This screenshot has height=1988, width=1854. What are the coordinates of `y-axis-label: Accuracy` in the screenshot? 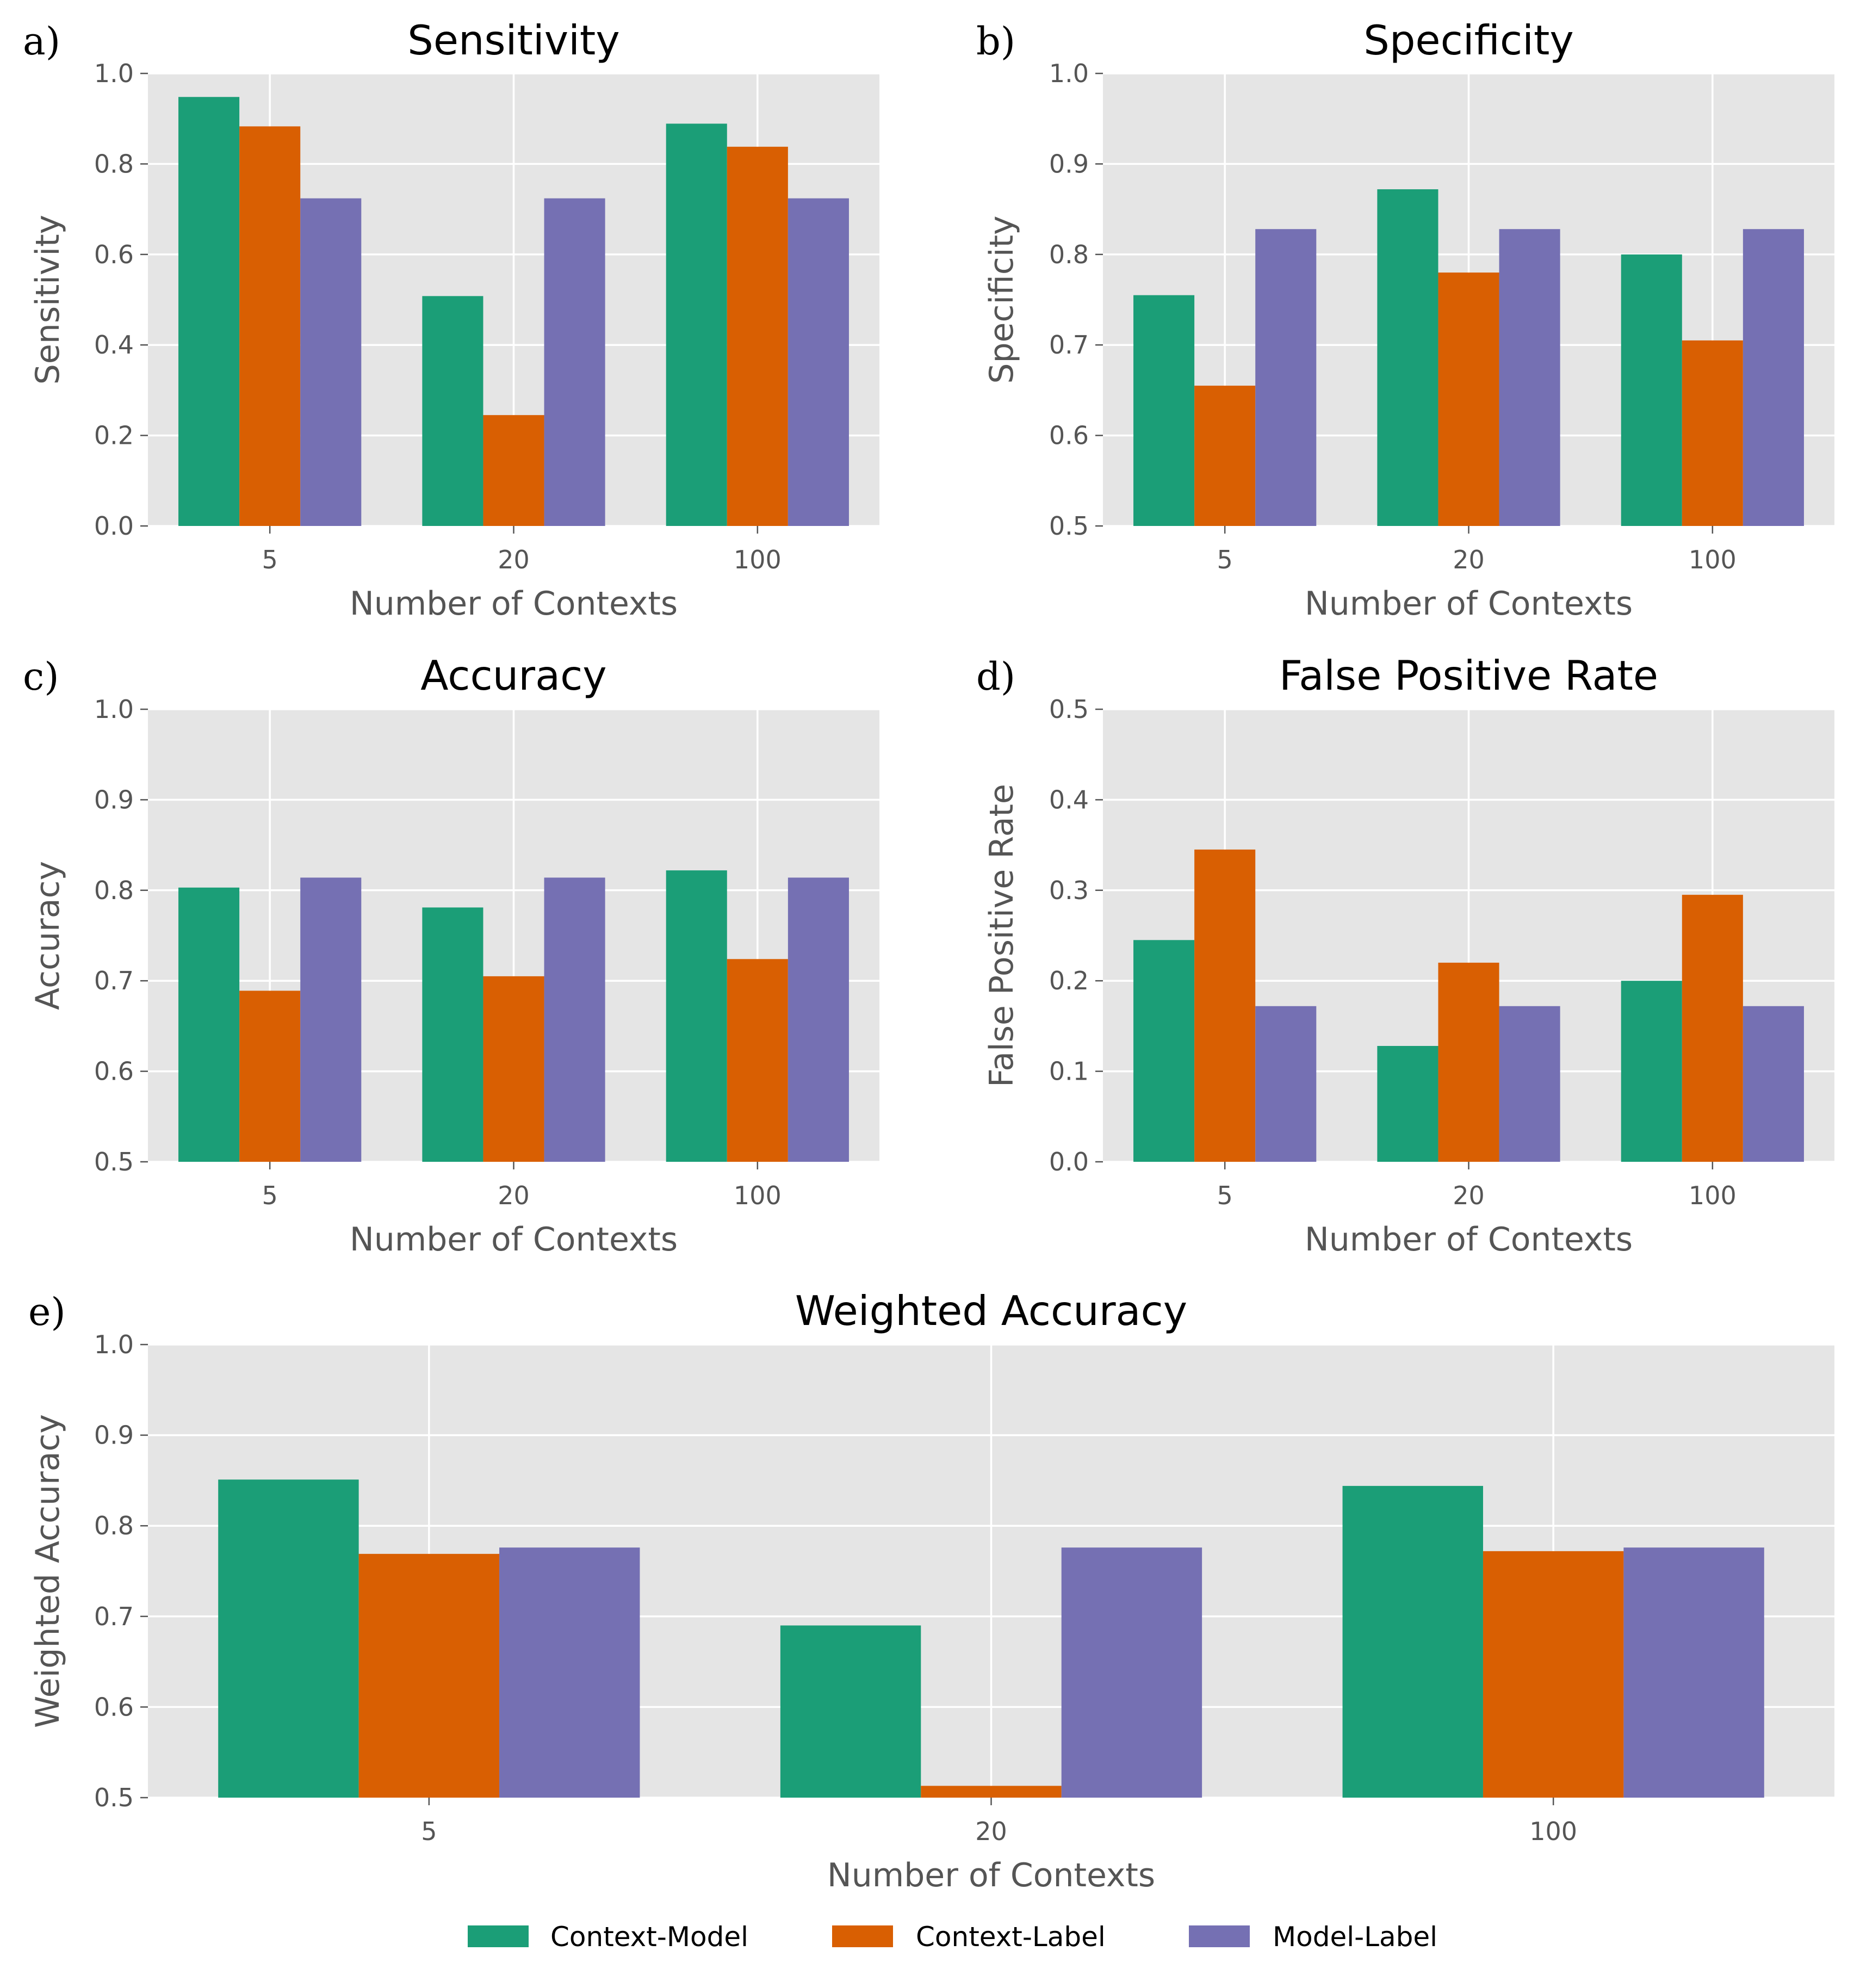 It's located at (48, 935).